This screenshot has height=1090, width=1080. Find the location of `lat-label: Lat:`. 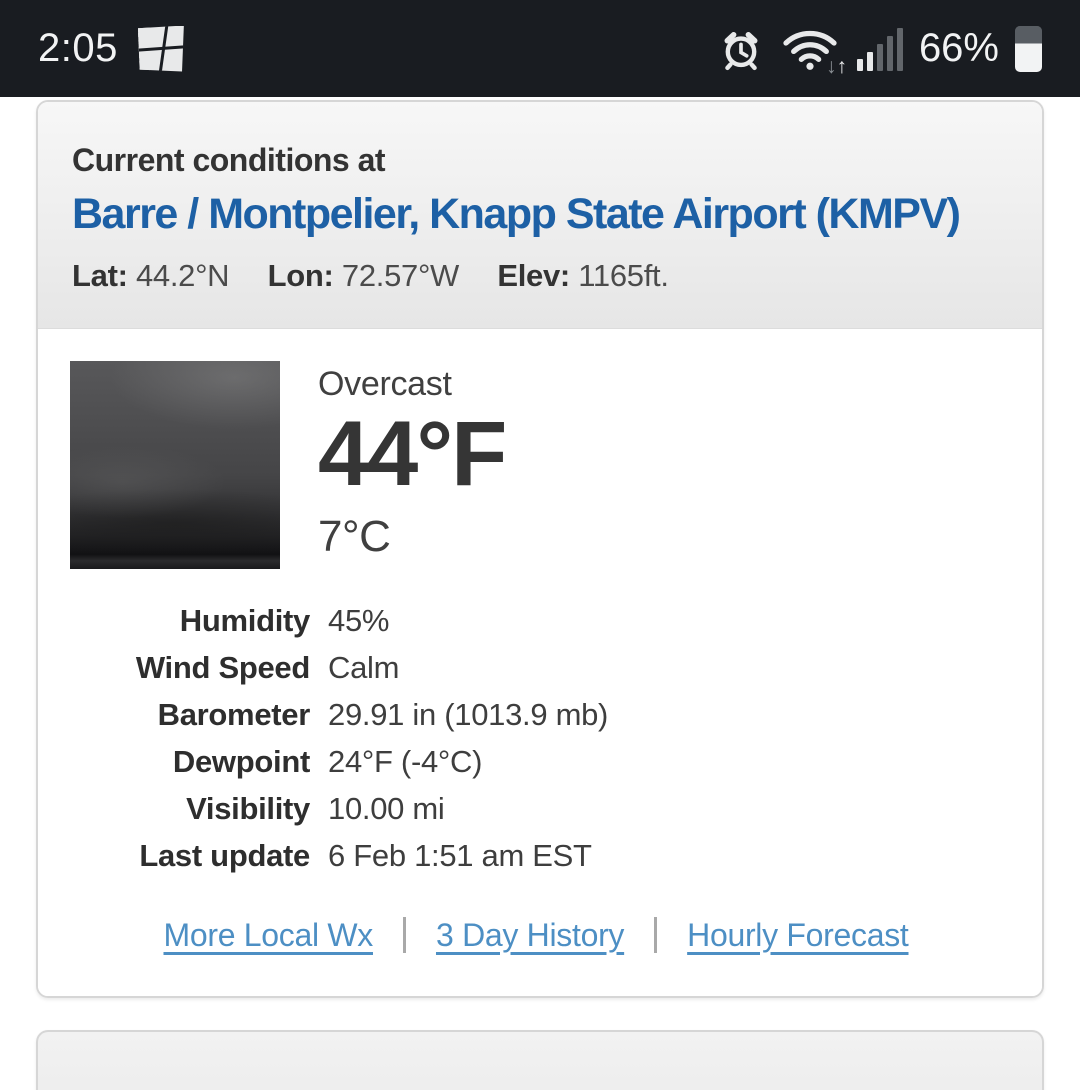

lat-label: Lat: is located at coordinates (100, 275).